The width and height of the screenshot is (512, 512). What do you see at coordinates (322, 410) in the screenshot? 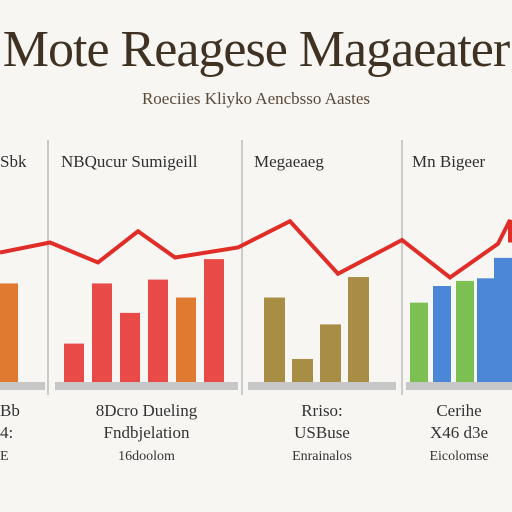
I see `panel-note-3-1: Rriso:` at bounding box center [322, 410].